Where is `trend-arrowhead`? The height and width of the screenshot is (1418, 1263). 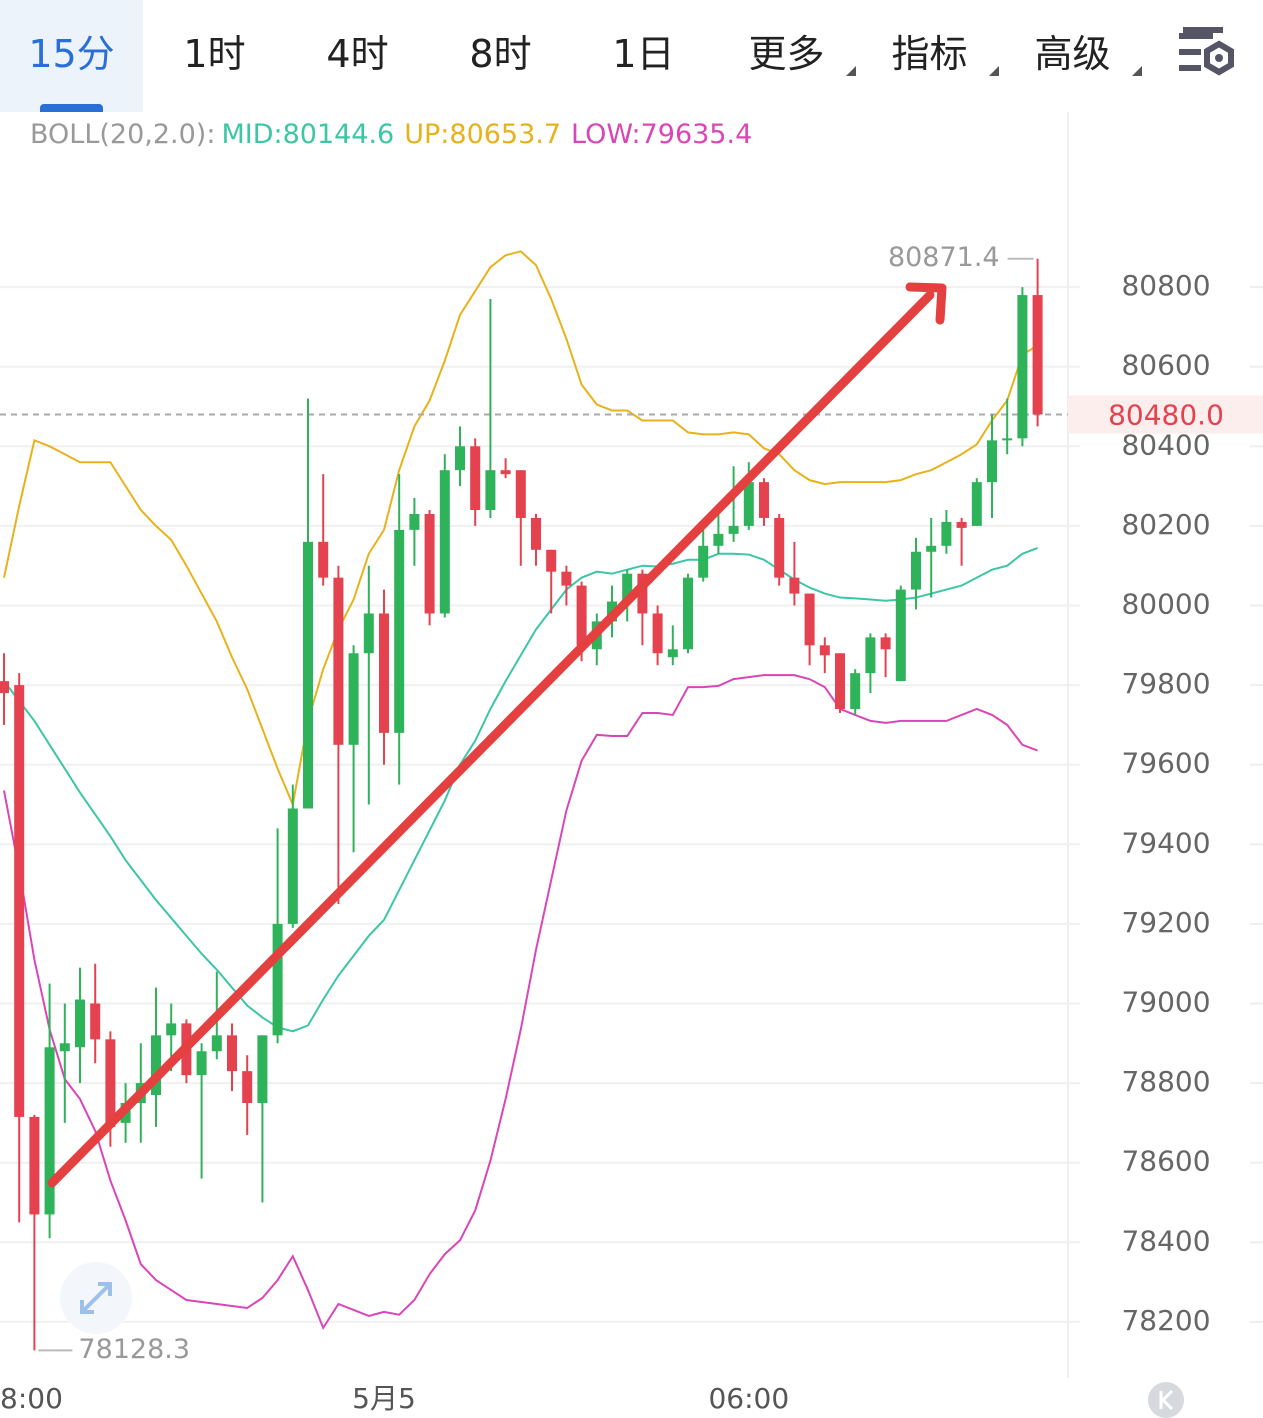
trend-arrowhead is located at coordinates (926, 303).